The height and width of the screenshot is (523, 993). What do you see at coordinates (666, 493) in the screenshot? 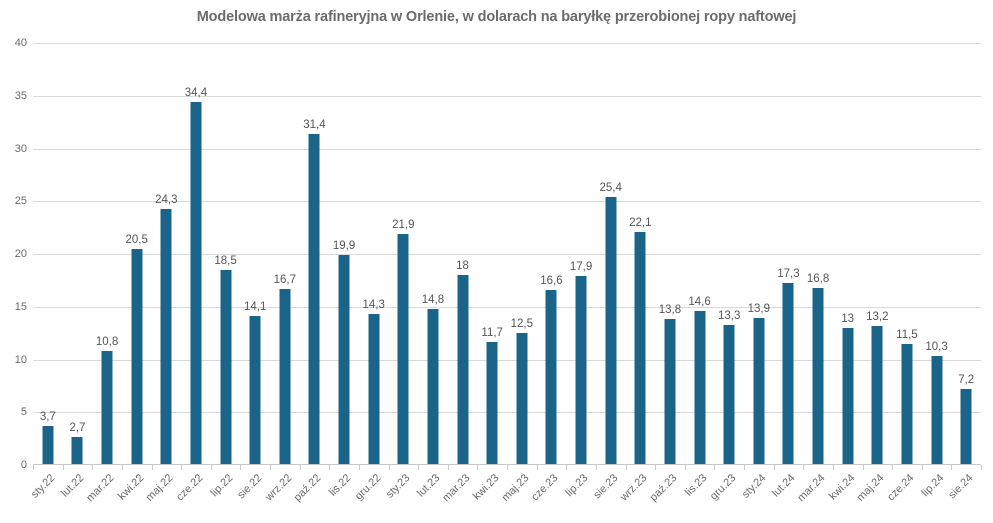
I see `x-axis-label-slot: paź.23` at bounding box center [666, 493].